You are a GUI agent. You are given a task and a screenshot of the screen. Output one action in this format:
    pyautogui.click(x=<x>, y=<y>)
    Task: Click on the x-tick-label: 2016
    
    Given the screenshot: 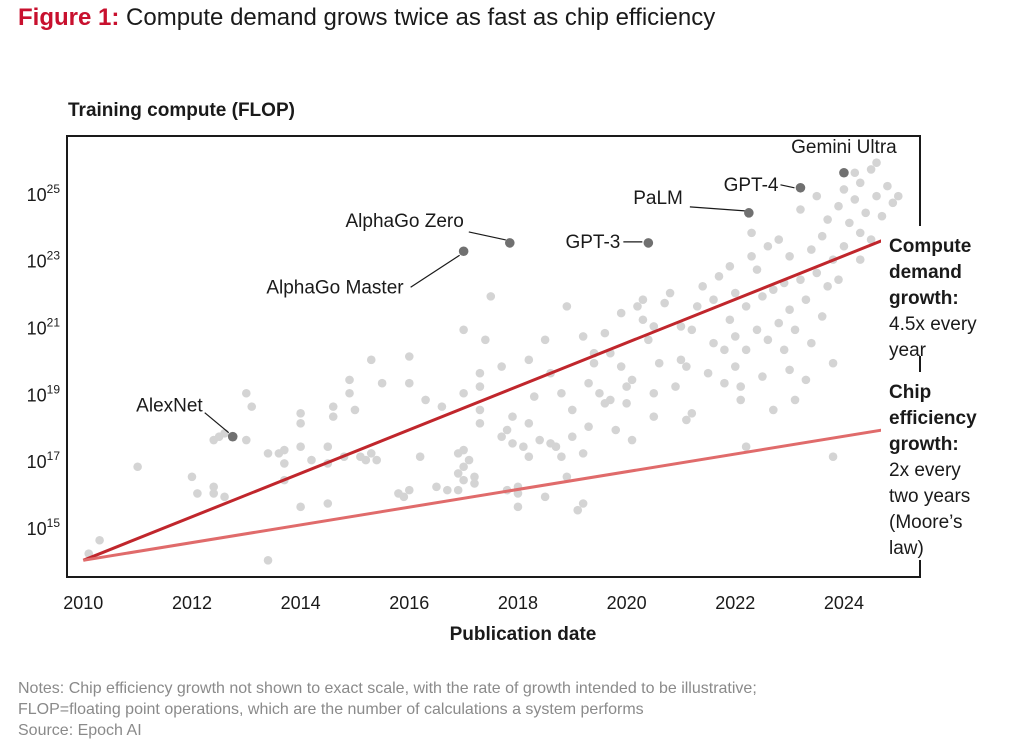 What is the action you would take?
    pyautogui.click(x=409, y=603)
    